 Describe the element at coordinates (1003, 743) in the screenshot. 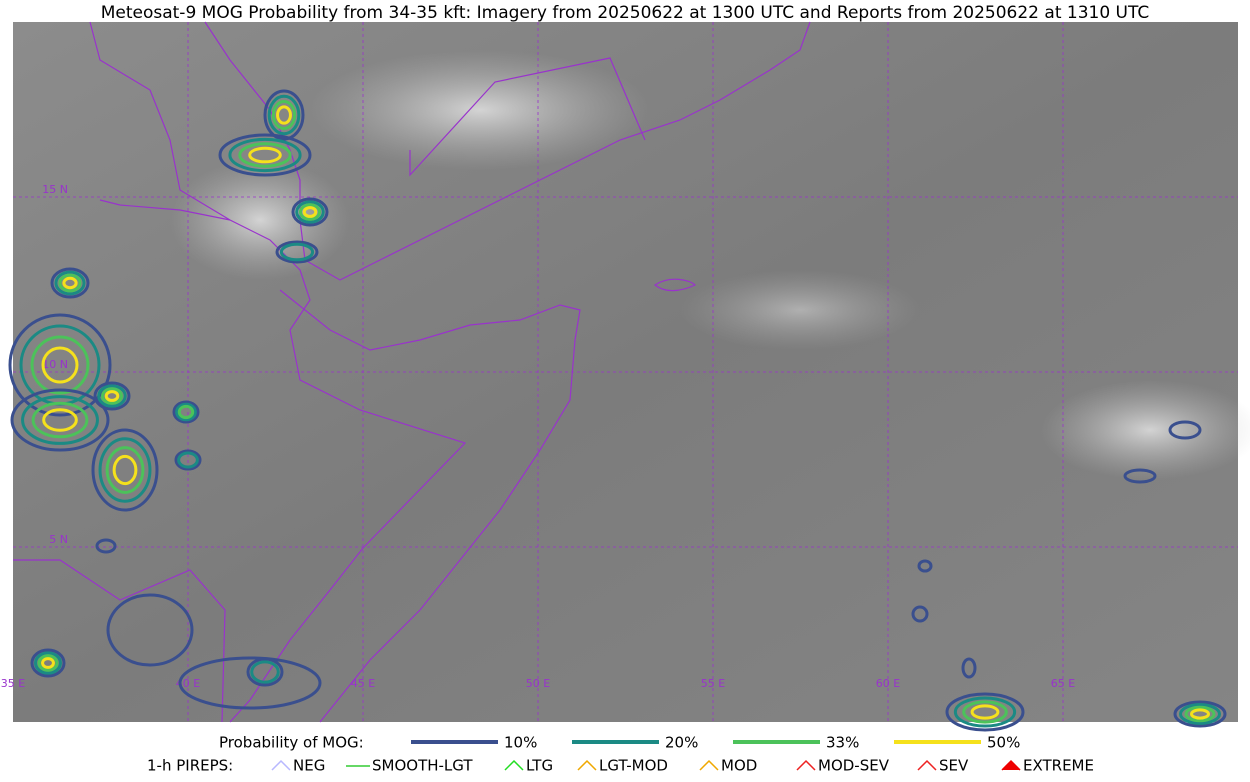

I see `legend-label: 50%` at that location.